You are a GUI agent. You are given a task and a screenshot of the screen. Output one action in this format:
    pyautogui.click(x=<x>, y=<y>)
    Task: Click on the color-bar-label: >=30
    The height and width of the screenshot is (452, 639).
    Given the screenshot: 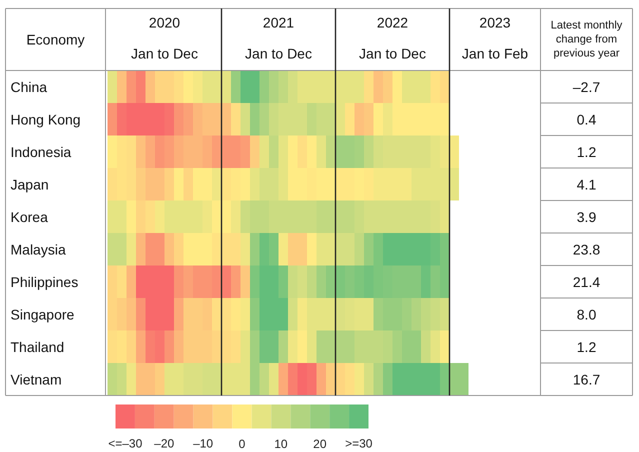 What is the action you would take?
    pyautogui.click(x=359, y=443)
    